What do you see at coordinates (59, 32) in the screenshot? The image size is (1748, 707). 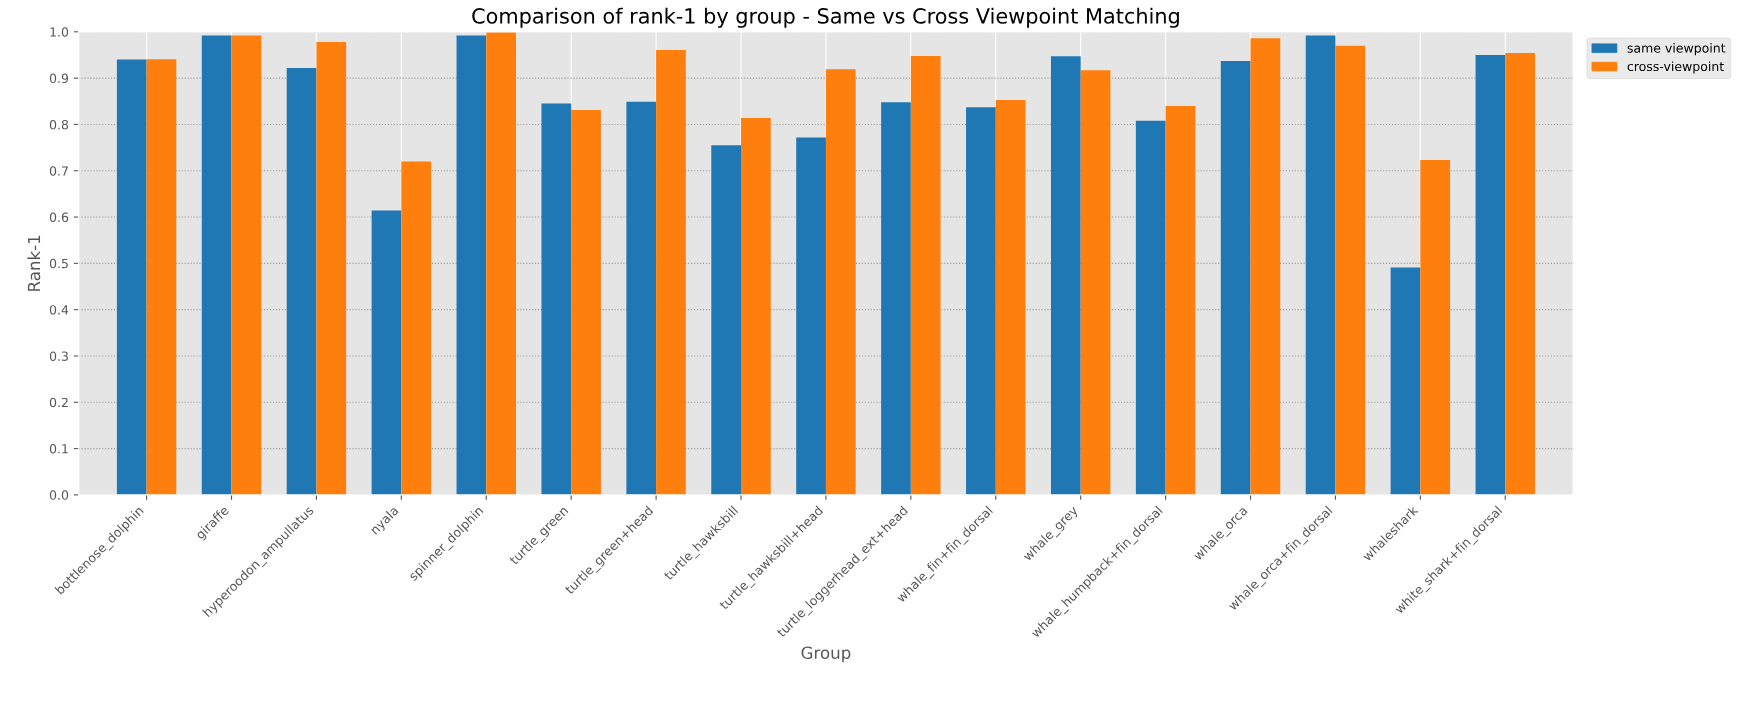 I see `y-tick-label: 1.0` at bounding box center [59, 32].